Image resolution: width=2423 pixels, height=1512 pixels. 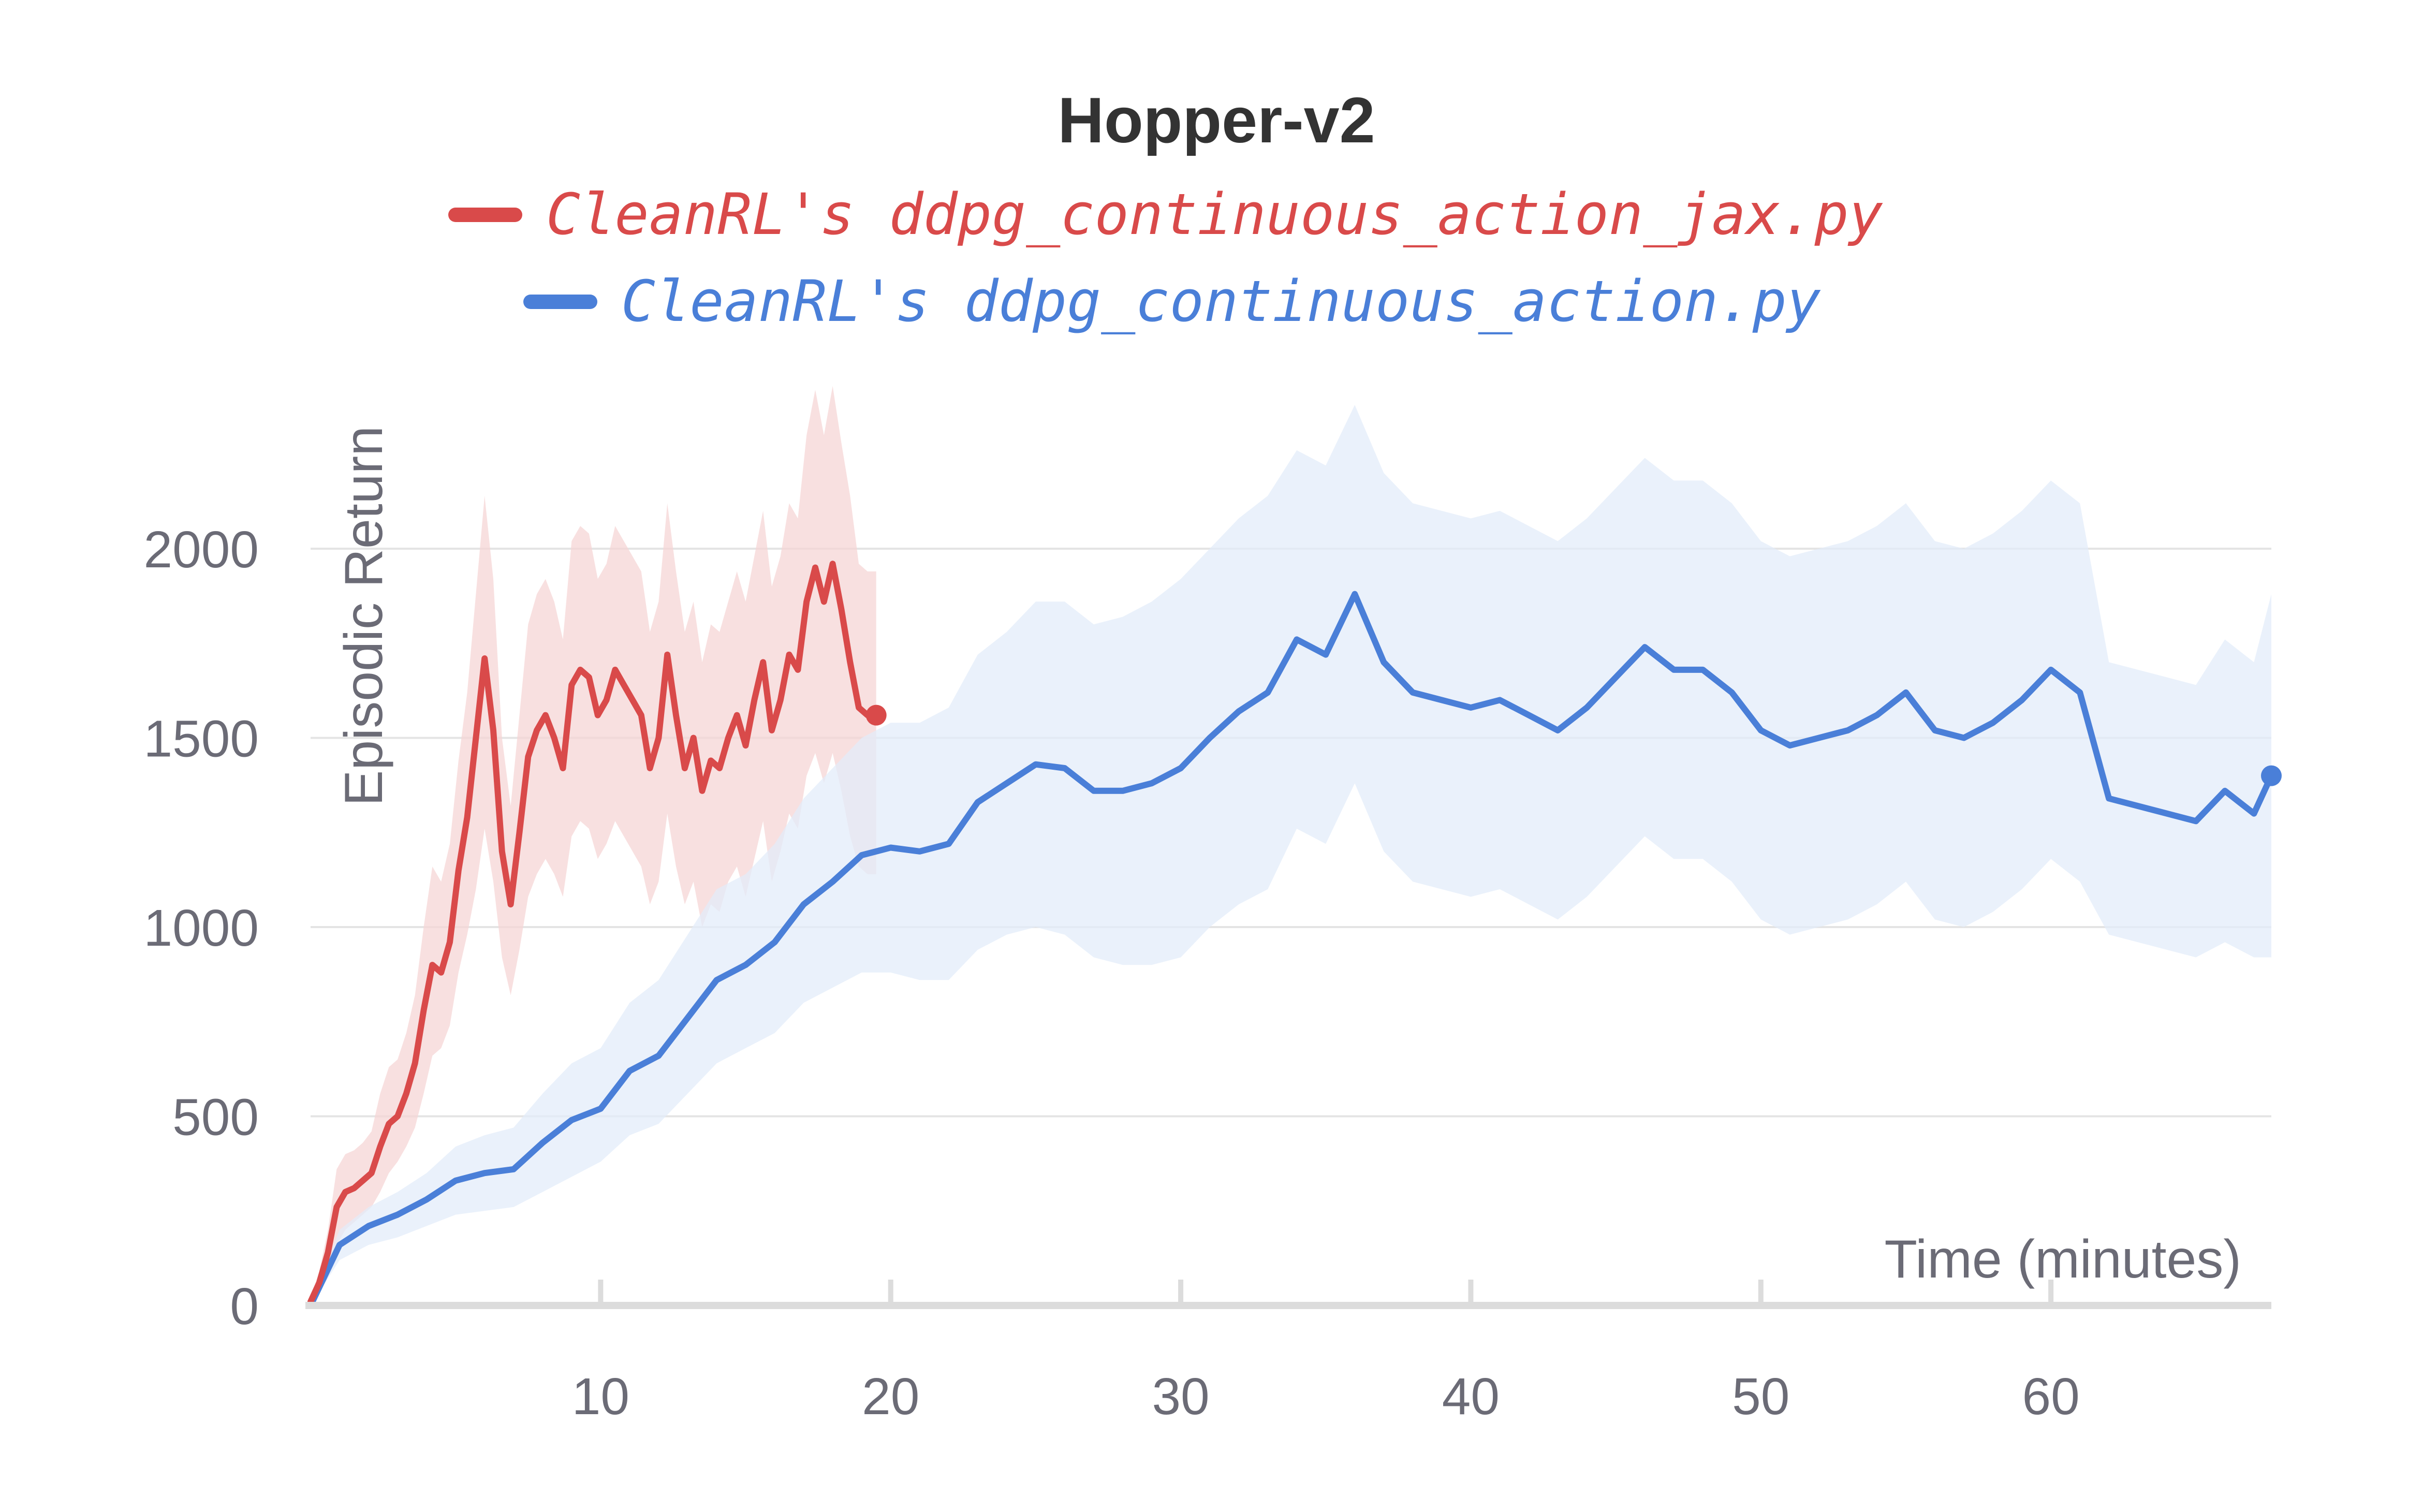 What do you see at coordinates (1217, 120) in the screenshot?
I see `chart-title: Hopper-v2` at bounding box center [1217, 120].